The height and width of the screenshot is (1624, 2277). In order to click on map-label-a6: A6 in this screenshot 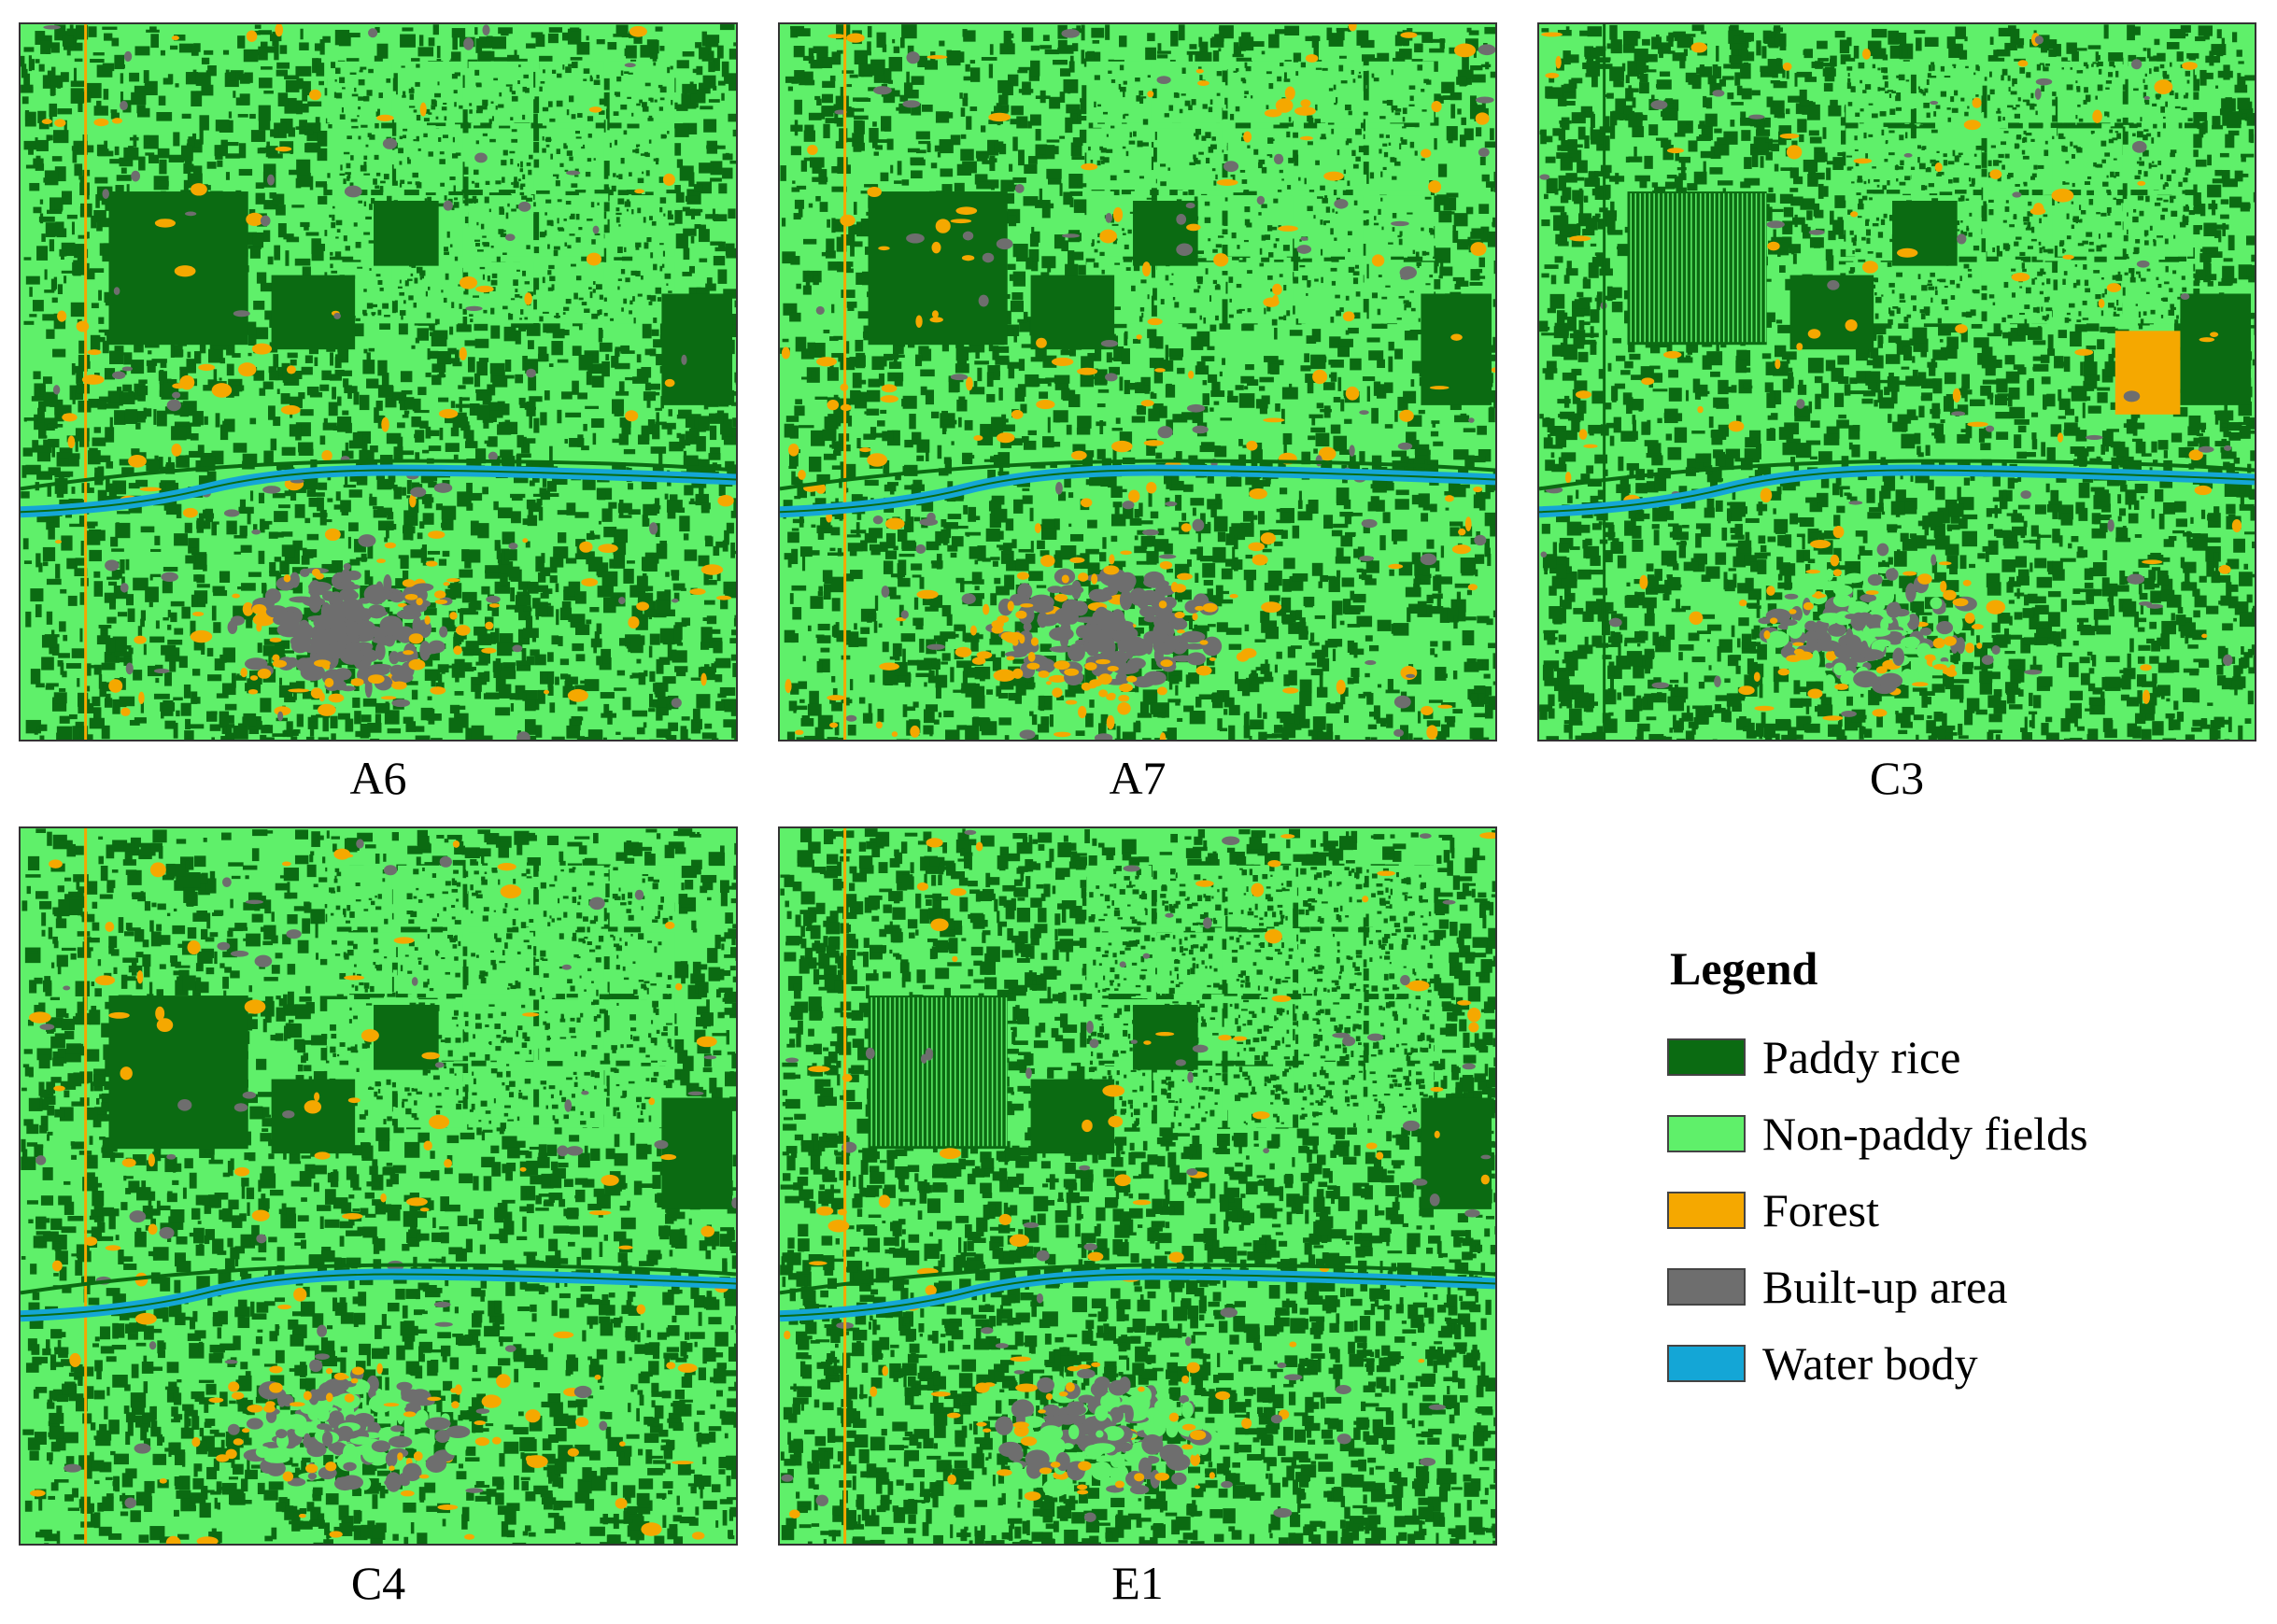, I will do `click(378, 778)`.